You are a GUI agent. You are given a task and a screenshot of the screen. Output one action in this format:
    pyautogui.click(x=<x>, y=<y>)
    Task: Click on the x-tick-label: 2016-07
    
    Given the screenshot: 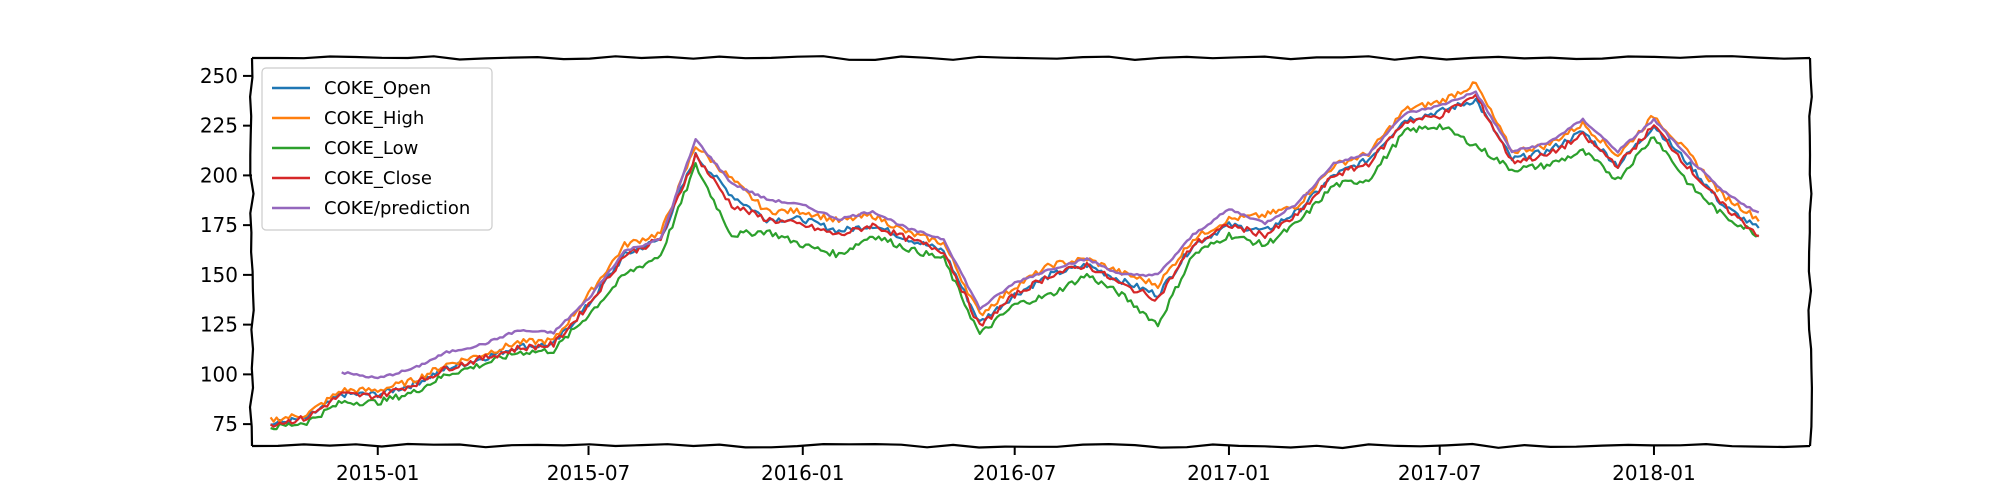 What is the action you would take?
    pyautogui.click(x=1015, y=473)
    